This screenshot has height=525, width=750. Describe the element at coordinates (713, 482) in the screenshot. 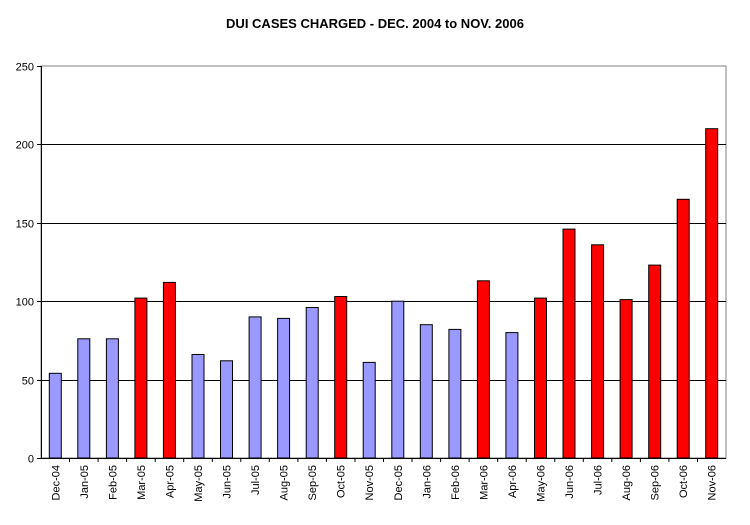

I see `x-tick-label: Nov-06` at that location.